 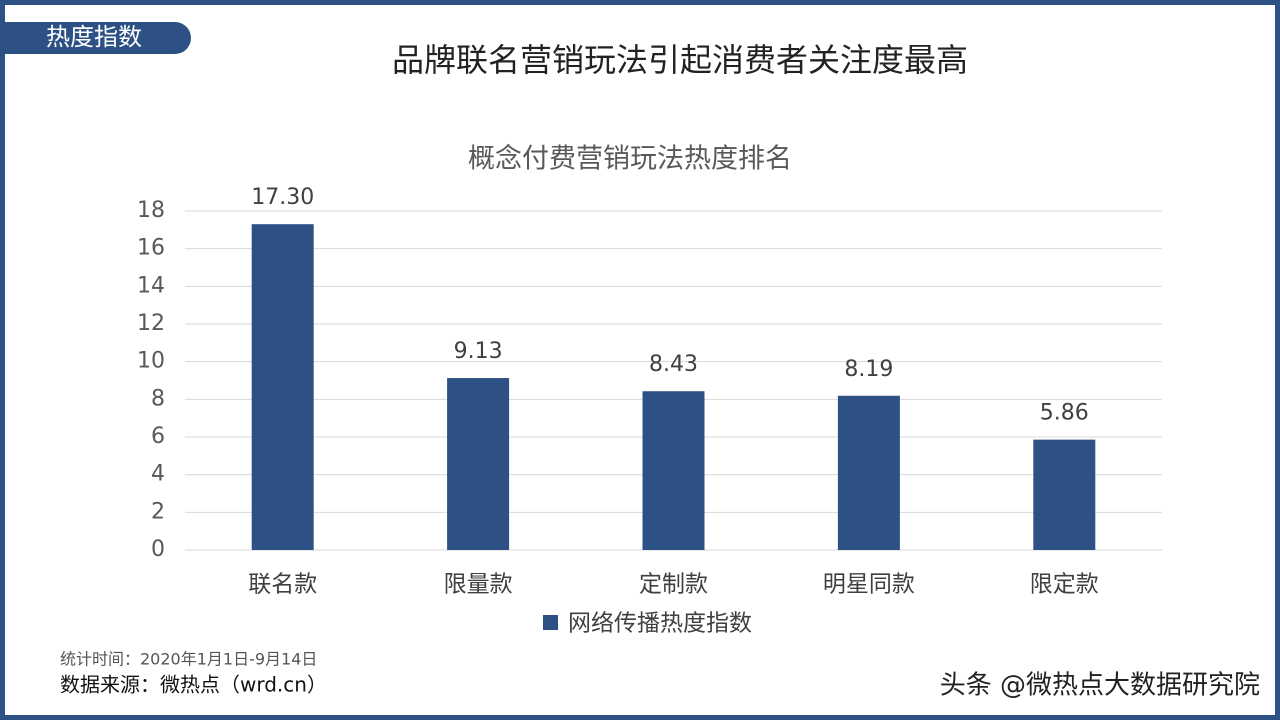 I want to click on x-tick-label: 定制款, so click(x=673, y=585).